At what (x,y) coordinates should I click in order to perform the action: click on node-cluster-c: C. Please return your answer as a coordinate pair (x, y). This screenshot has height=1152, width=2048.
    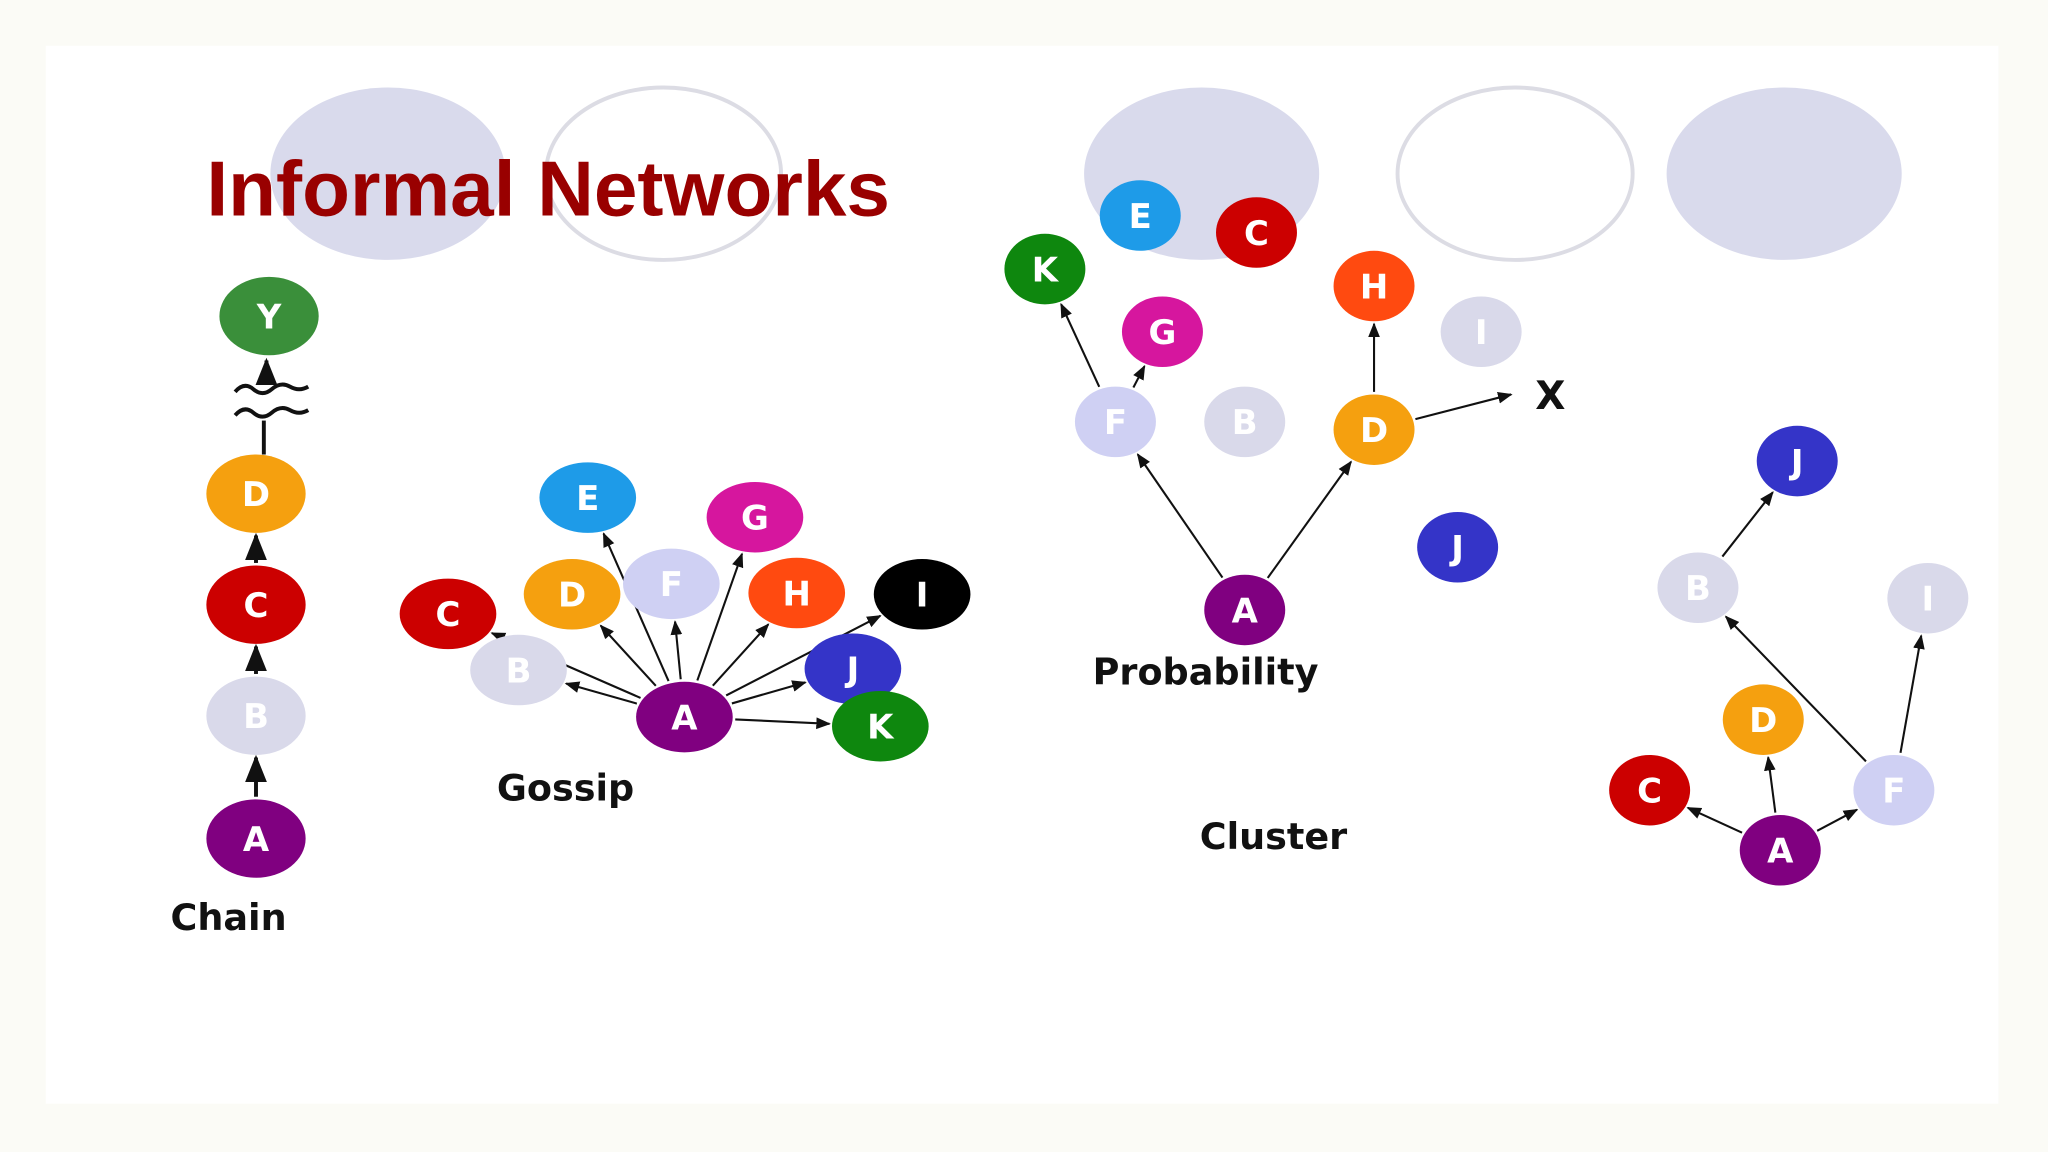
    Looking at the image, I should click on (1650, 790).